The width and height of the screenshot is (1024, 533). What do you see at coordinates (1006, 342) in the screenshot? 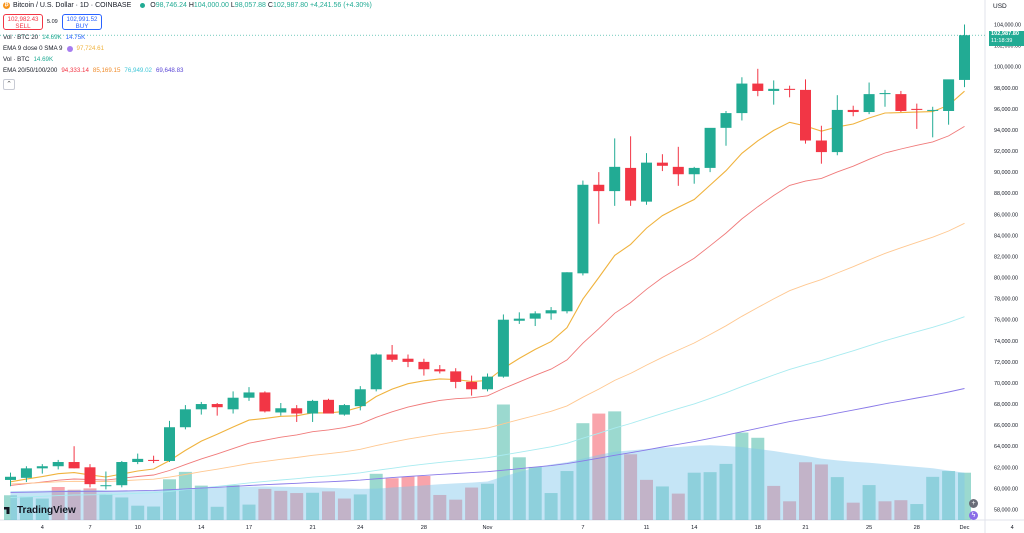
I see `y-tick-label: 74,000.00` at bounding box center [1006, 342].